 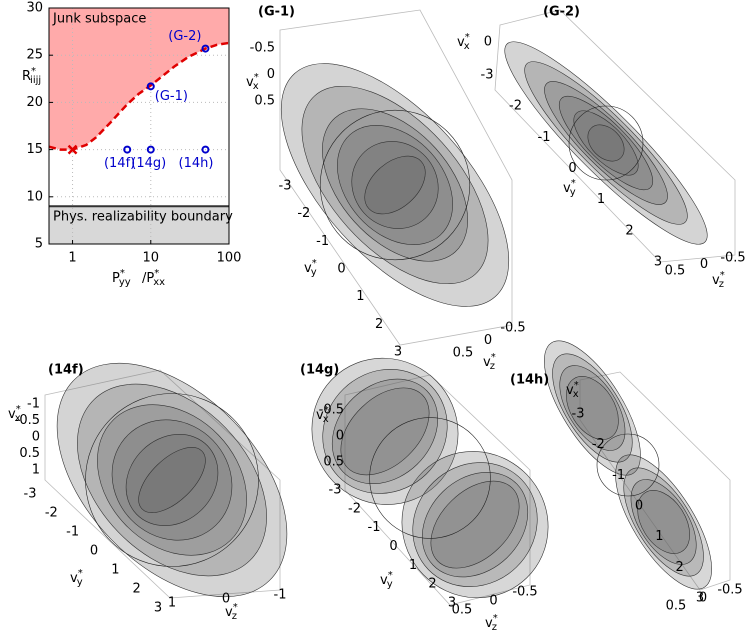 What do you see at coordinates (172, 603) in the screenshot?
I see `tick-label: 1` at bounding box center [172, 603].